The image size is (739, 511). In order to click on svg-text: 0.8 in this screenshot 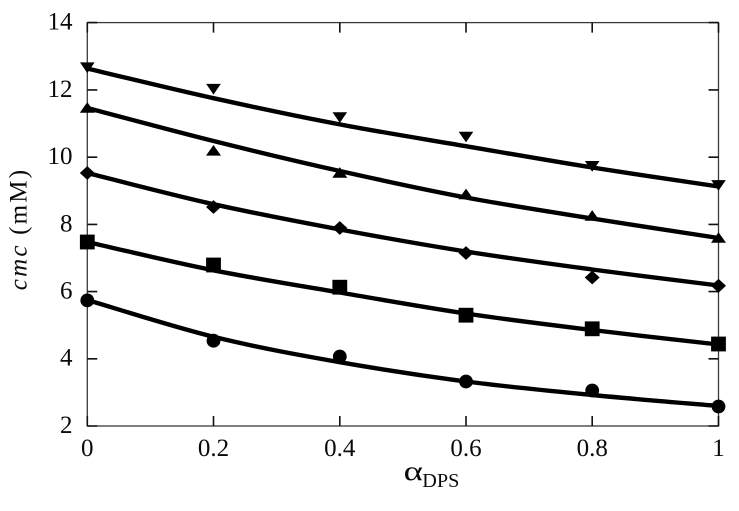, I will do `click(592, 448)`.